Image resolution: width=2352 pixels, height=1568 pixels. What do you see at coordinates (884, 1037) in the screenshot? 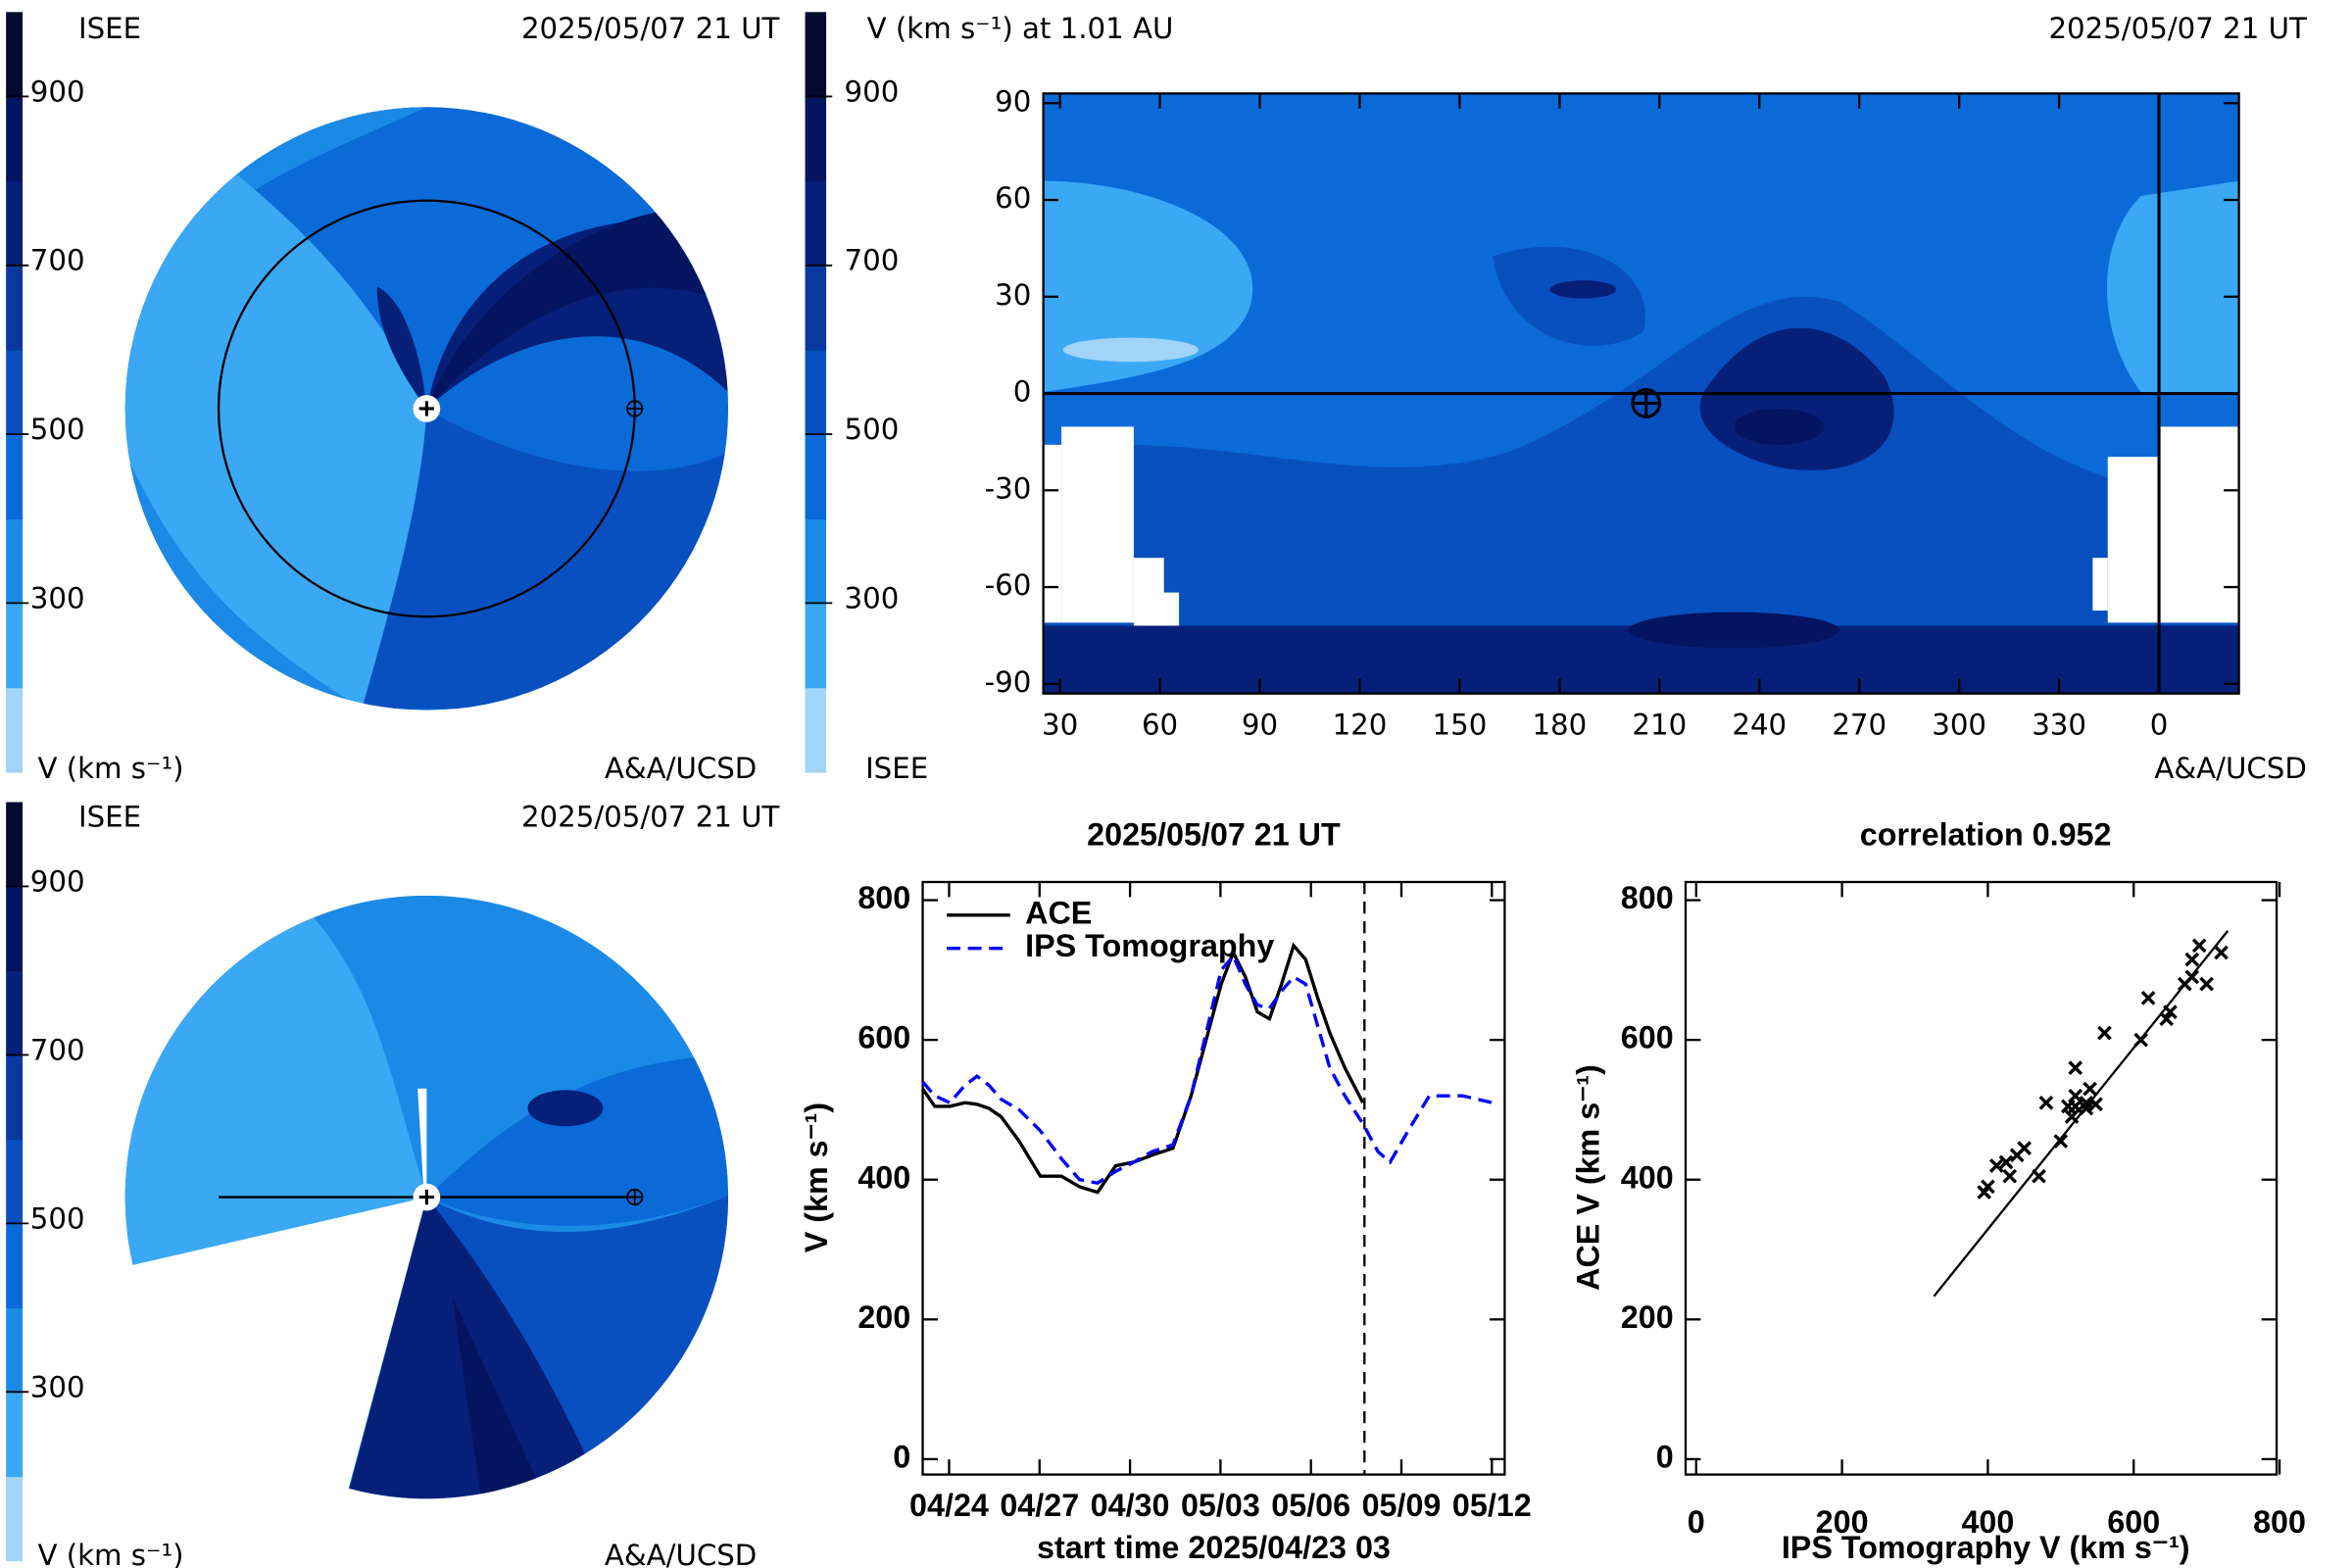
I see `y-tick-label: 600` at bounding box center [884, 1037].